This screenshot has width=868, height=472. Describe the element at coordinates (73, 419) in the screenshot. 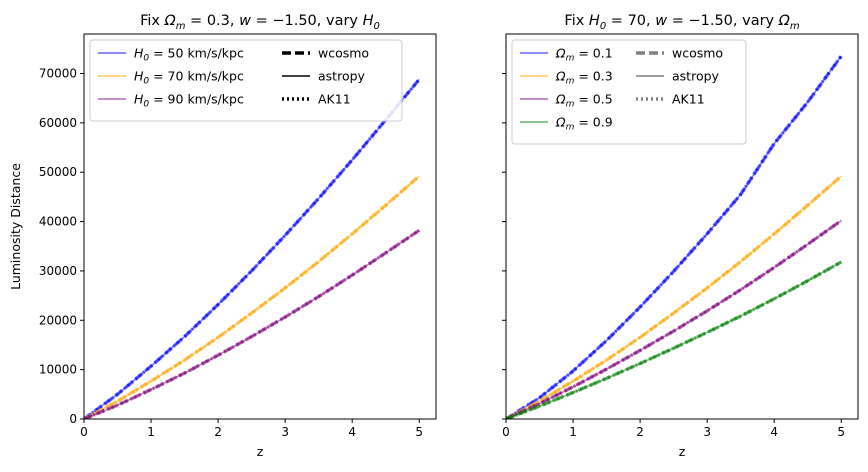

I see `y-tick-label: 0` at that location.